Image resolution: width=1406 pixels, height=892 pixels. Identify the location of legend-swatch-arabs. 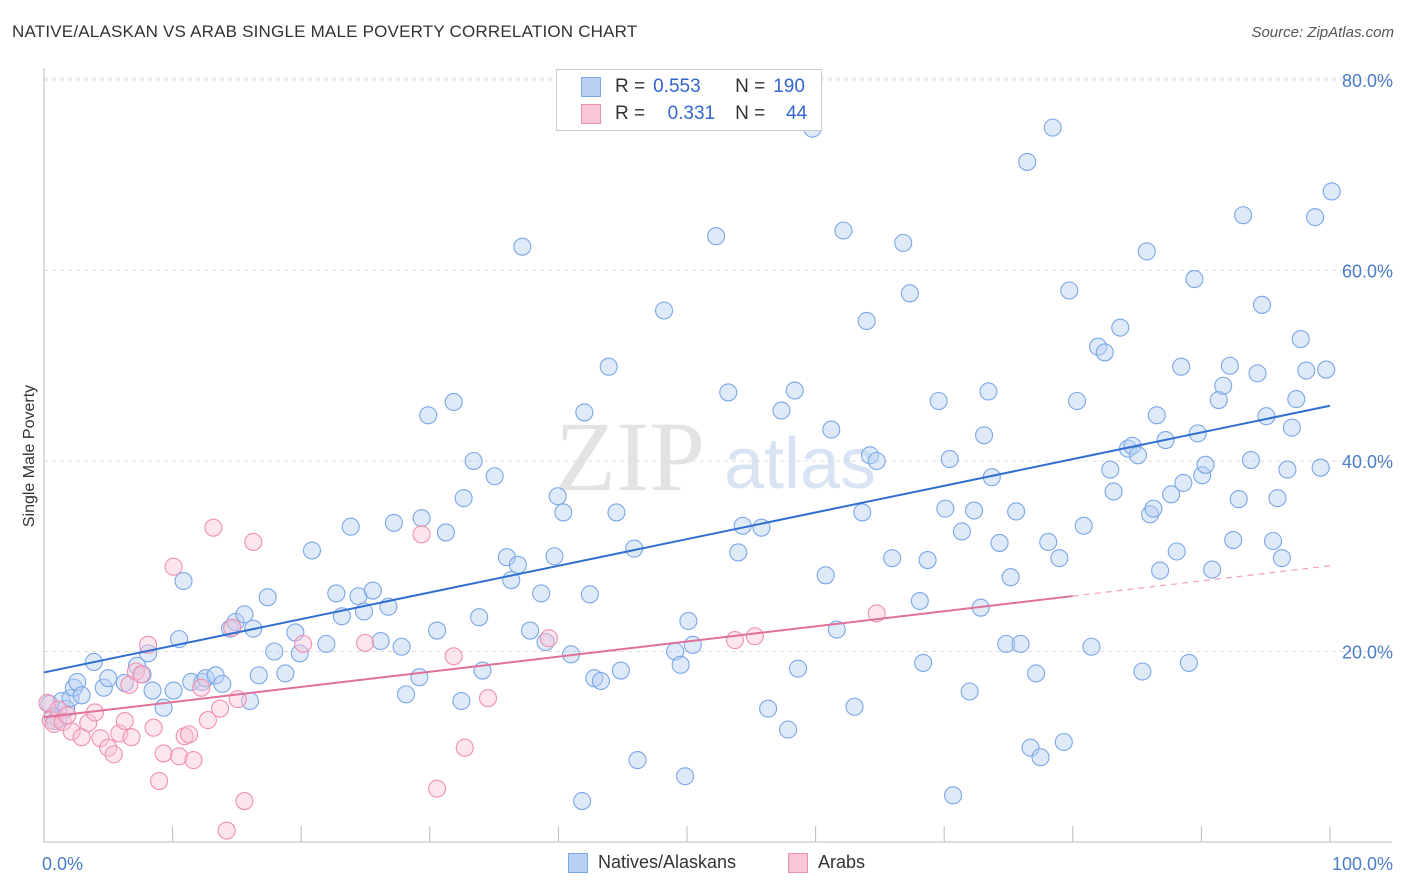
(591, 114).